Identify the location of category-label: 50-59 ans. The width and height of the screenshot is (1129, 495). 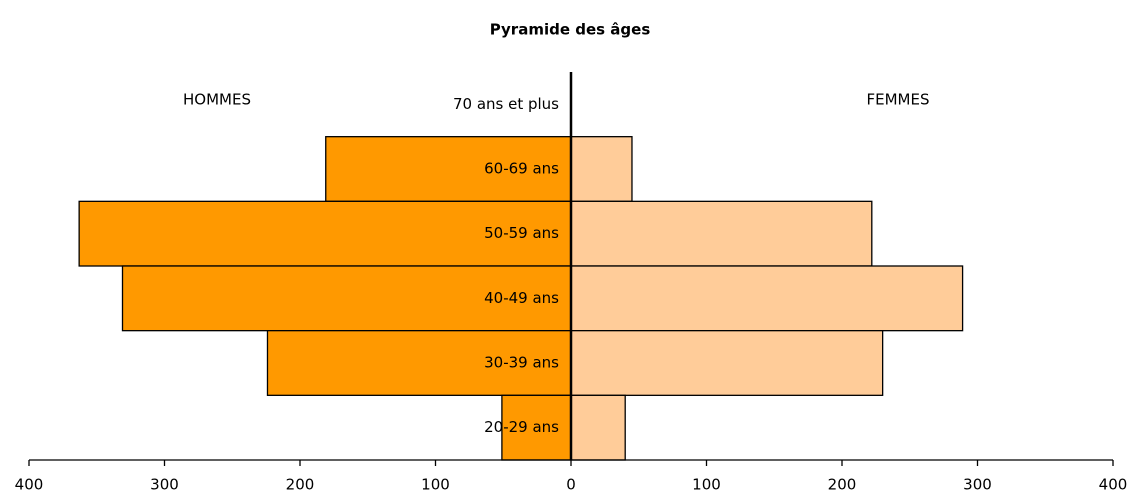
(521, 233).